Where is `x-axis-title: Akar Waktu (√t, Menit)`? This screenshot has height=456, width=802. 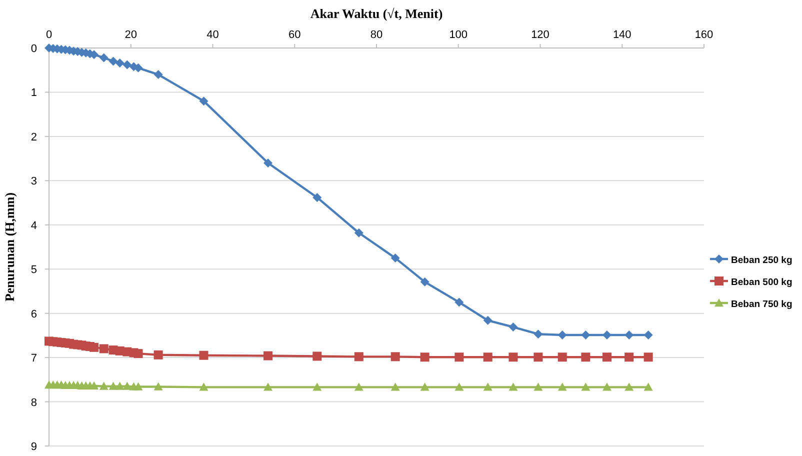 x-axis-title: Akar Waktu (√t, Menit) is located at coordinates (376, 13).